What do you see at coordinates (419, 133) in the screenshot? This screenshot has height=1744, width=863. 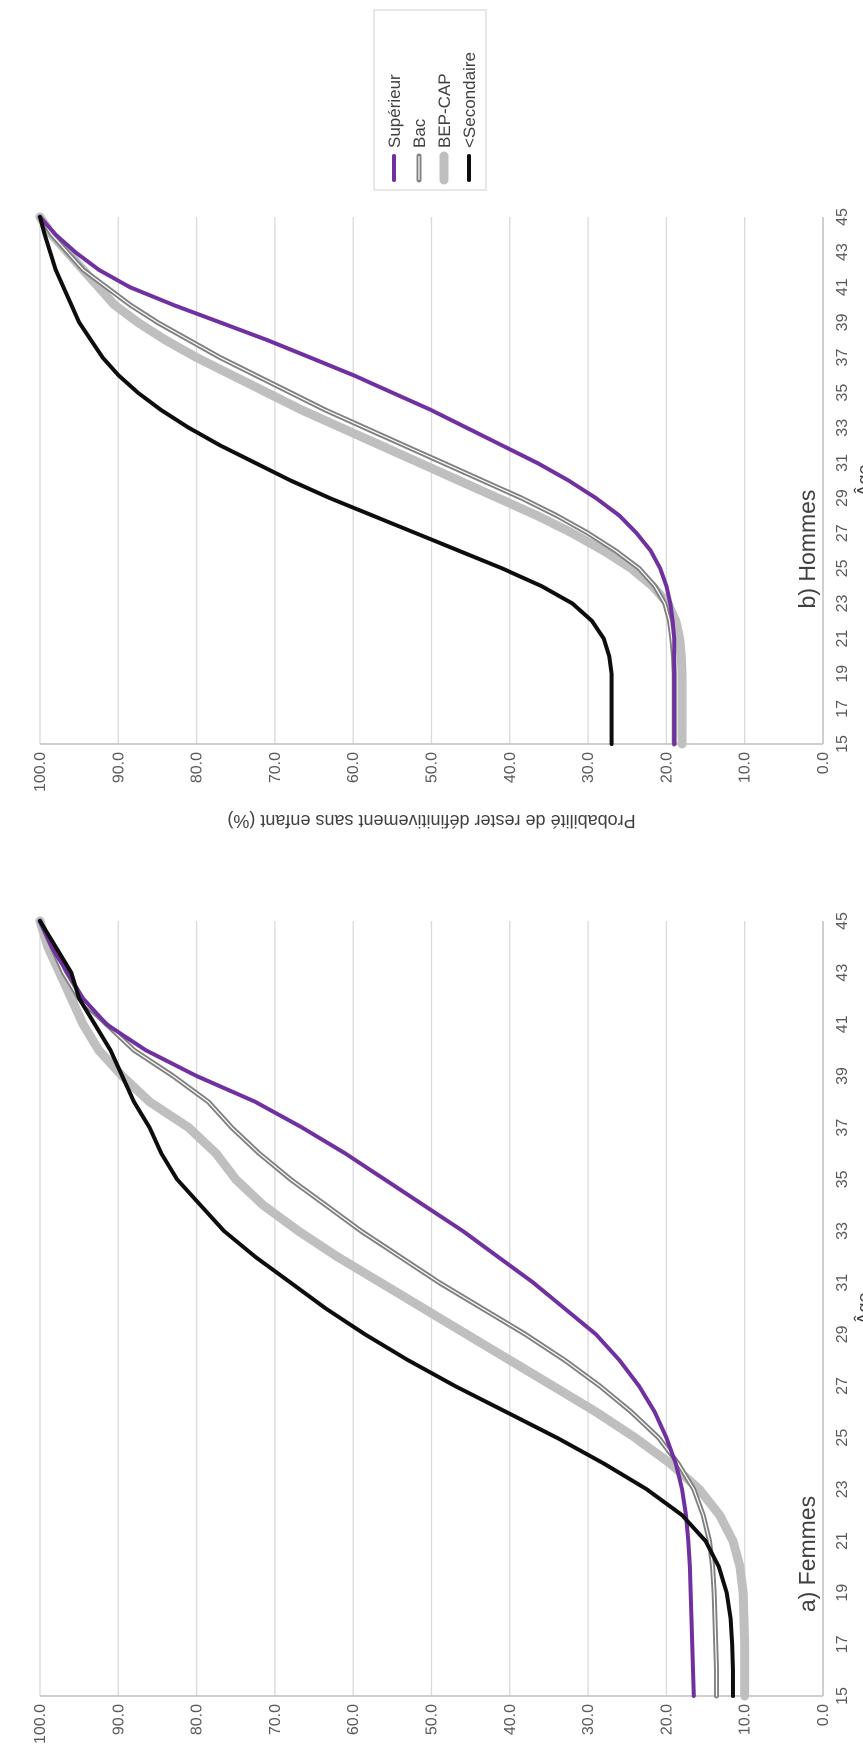 I see `legend-label: Bac` at bounding box center [419, 133].